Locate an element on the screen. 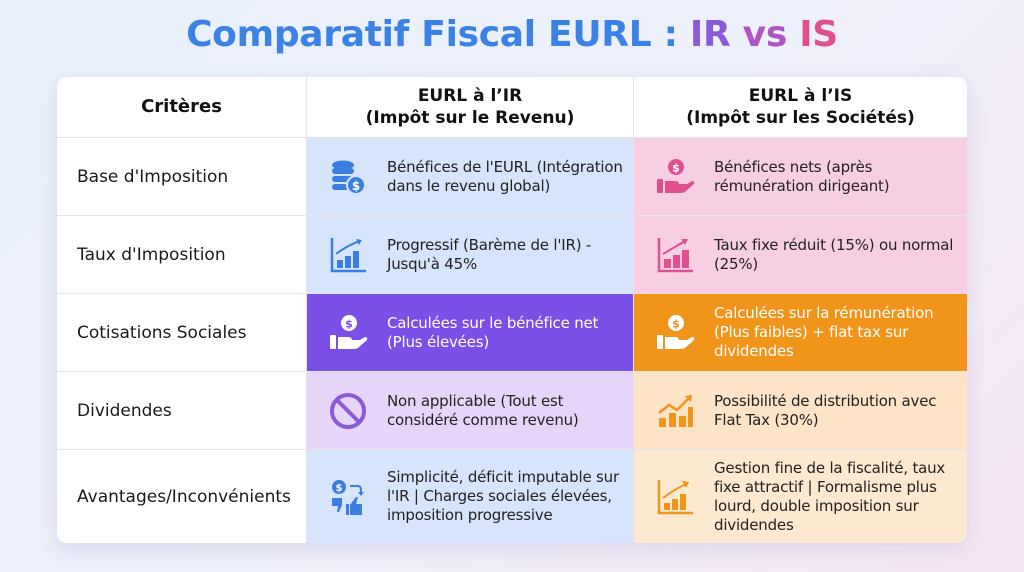  criterion-cotisations: Cotisations Sociales is located at coordinates (182, 333).